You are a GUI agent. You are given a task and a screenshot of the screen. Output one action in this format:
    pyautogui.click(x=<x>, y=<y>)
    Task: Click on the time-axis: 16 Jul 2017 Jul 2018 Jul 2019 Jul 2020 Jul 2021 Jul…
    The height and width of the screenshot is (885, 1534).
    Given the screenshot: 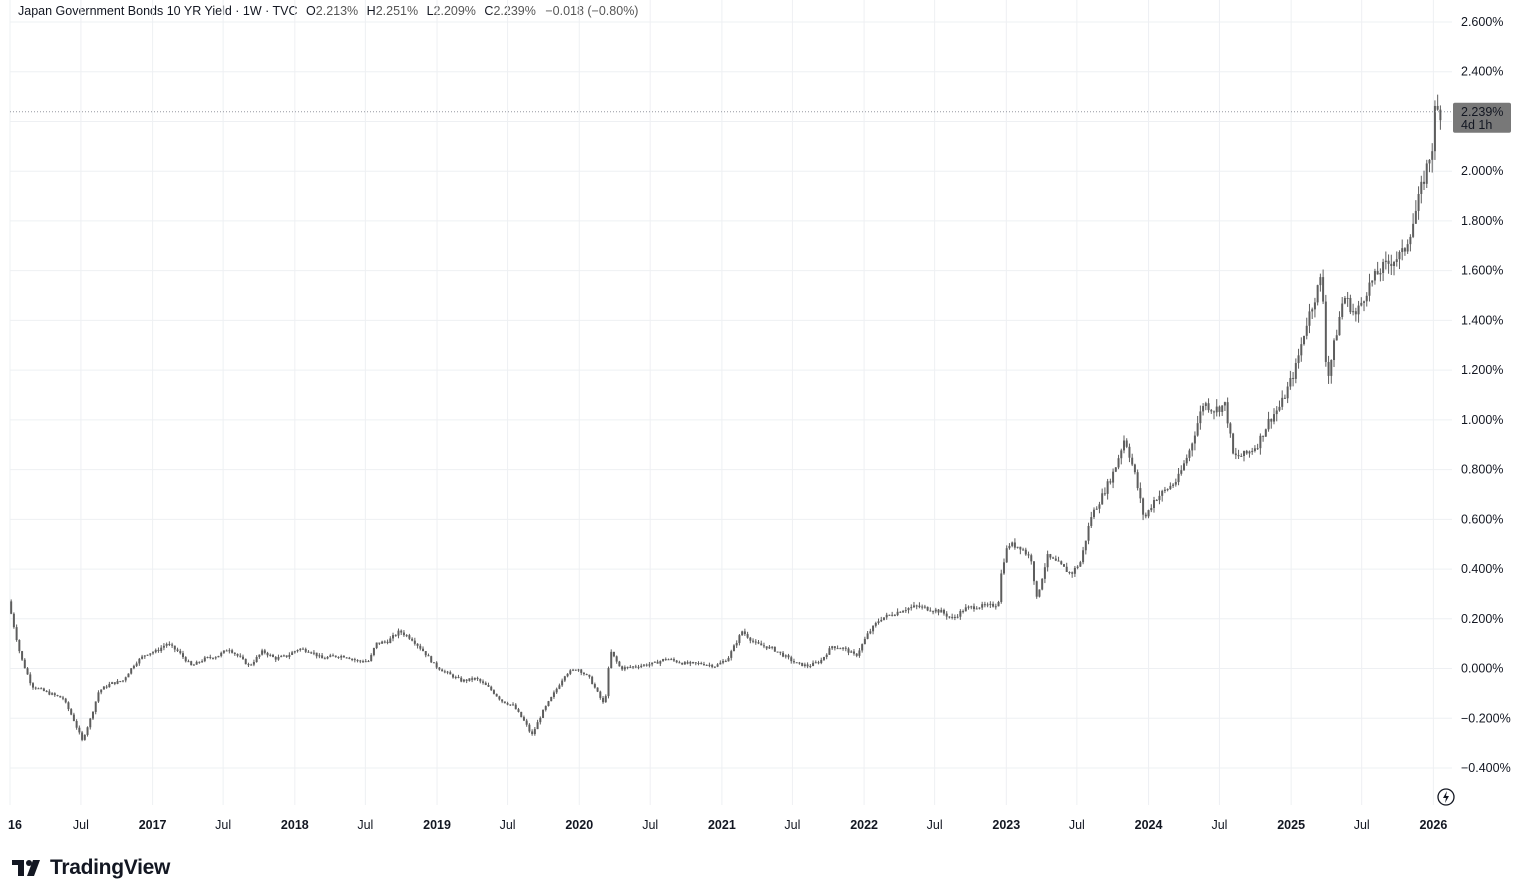 What is the action you would take?
    pyautogui.click(x=727, y=825)
    